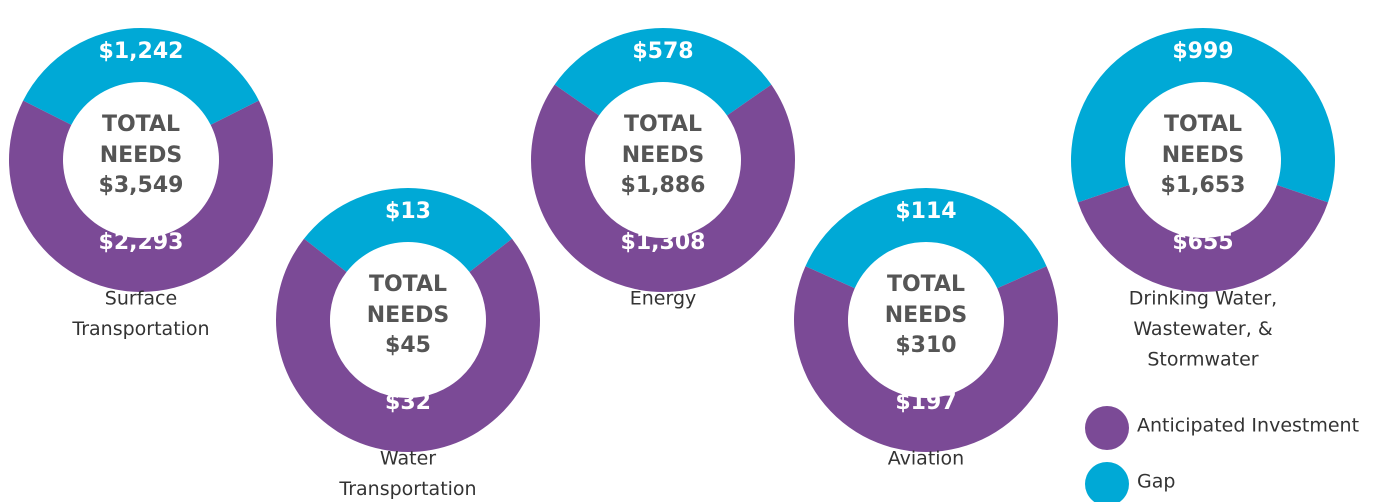  What do you see at coordinates (141, 299) in the screenshot?
I see `chart-title: Surface` at bounding box center [141, 299].